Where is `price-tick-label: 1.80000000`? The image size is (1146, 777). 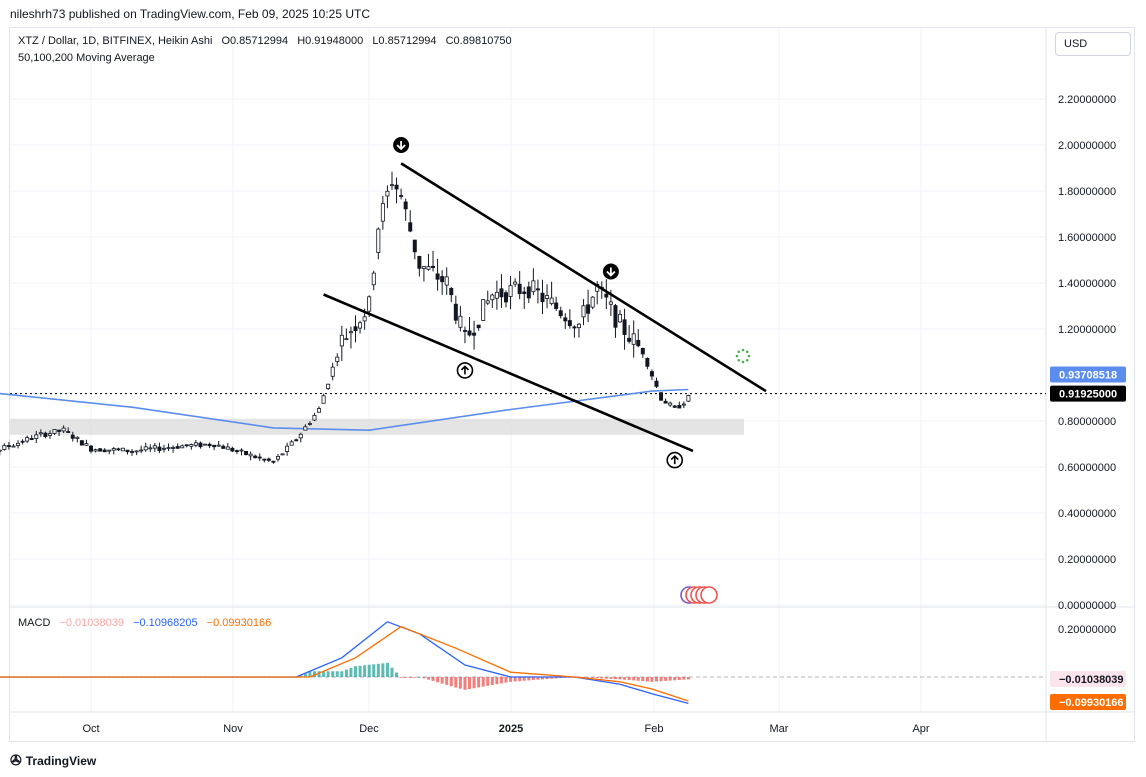 price-tick-label: 1.80000000 is located at coordinates (1087, 192).